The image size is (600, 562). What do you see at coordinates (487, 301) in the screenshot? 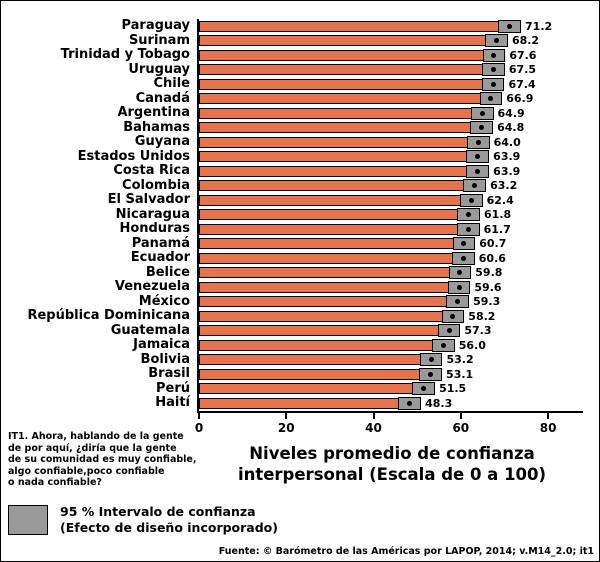
I see `value-label: 59.3` at bounding box center [487, 301].